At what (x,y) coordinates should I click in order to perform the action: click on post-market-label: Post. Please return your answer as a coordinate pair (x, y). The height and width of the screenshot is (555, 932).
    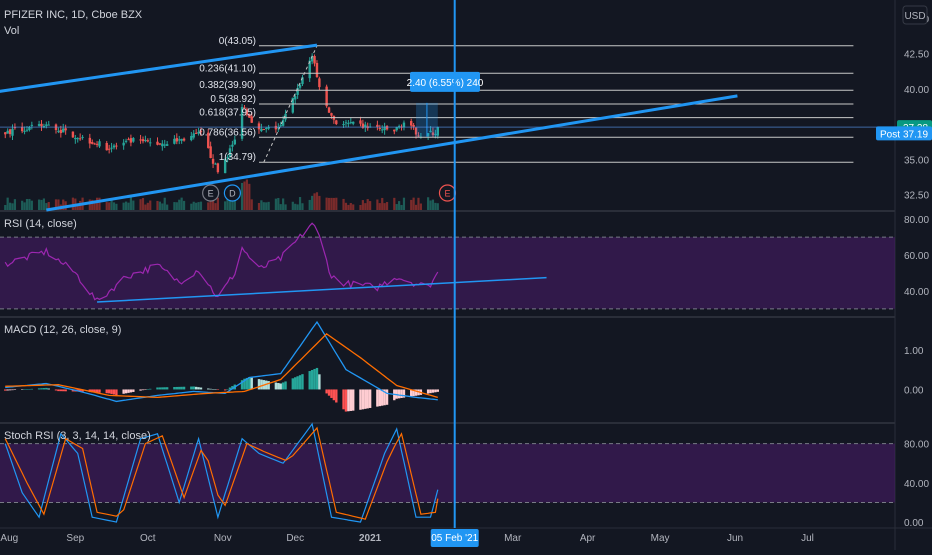
    Looking at the image, I should click on (890, 134).